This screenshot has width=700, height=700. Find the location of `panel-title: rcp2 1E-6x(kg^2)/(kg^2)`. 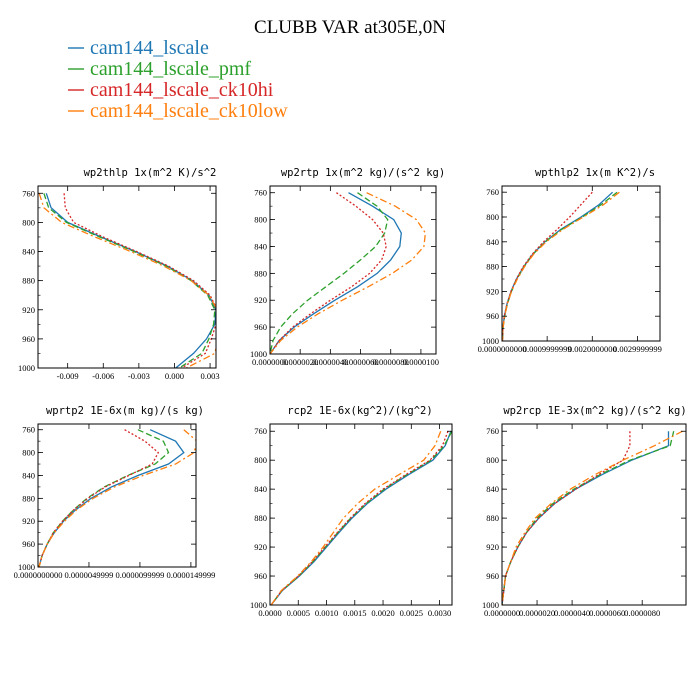

panel-title: rcp2 1E-6x(kg^2)/(kg^2) is located at coordinates (359, 411).